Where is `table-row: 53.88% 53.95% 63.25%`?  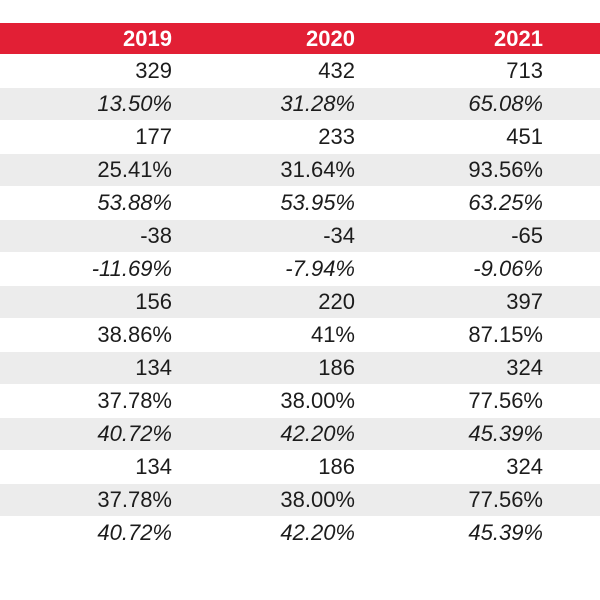
table-row: 53.88% 53.95% 63.25% is located at coordinates (300, 203).